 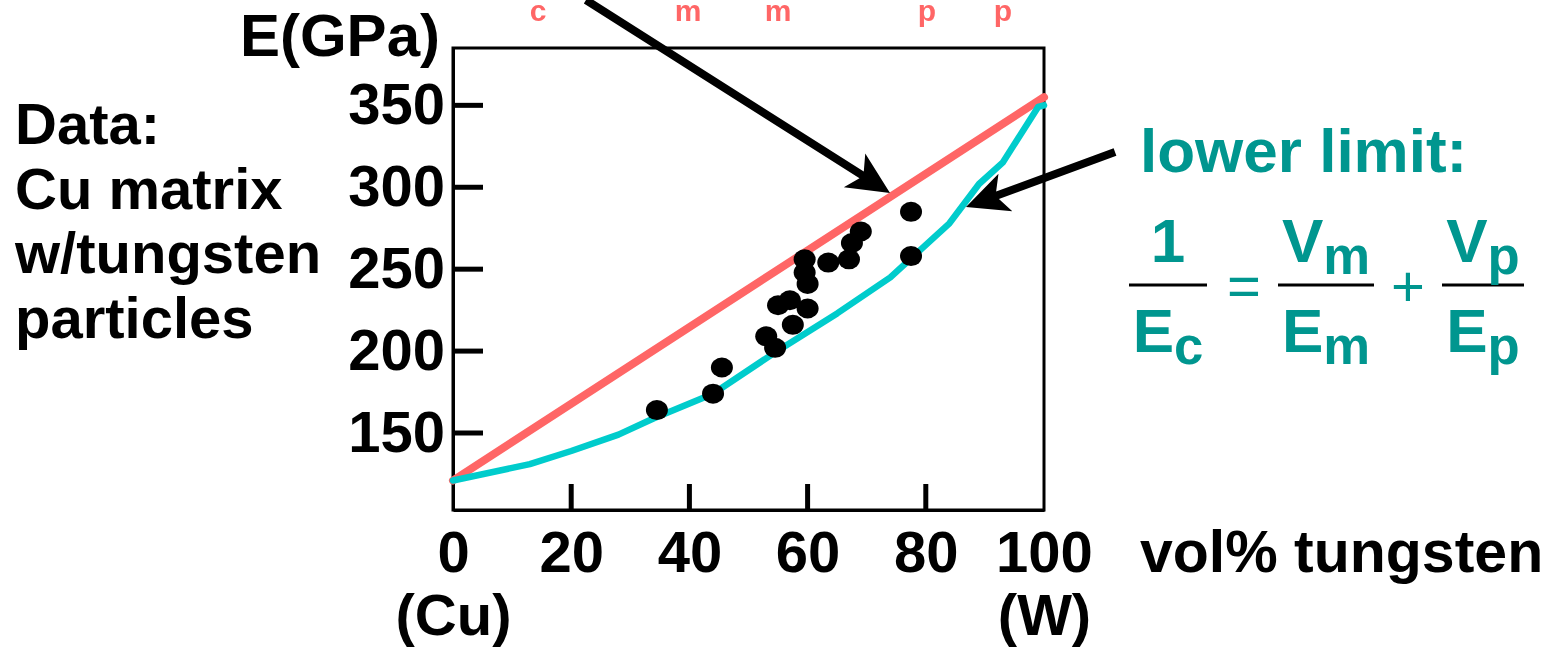 What do you see at coordinates (690, 551) in the screenshot?
I see `x-tick-label: 40` at bounding box center [690, 551].